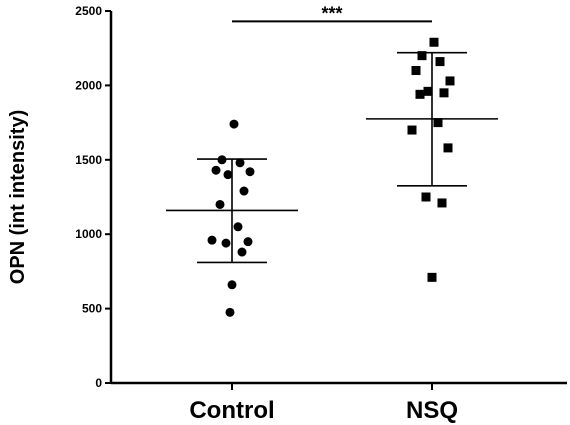 This screenshot has width=570, height=425. What do you see at coordinates (18, 197) in the screenshot?
I see `y-axis-title: OPN (int intensity)` at bounding box center [18, 197].